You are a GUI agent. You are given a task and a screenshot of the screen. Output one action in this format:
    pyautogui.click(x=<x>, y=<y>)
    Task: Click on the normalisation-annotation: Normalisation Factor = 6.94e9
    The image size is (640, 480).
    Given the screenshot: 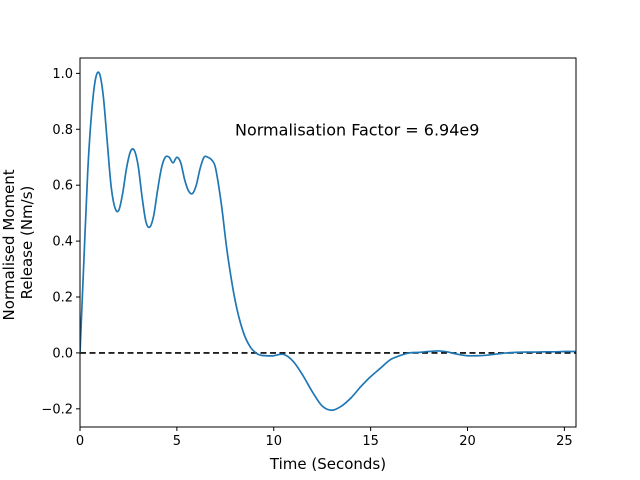 What is the action you would take?
    pyautogui.click(x=357, y=129)
    